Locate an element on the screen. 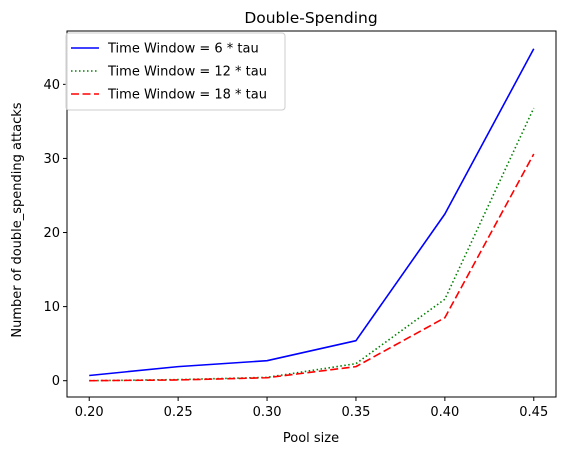 The height and width of the screenshot is (456, 563). y-axis: 0 10 20 30 40 is located at coordinates (55, 233).